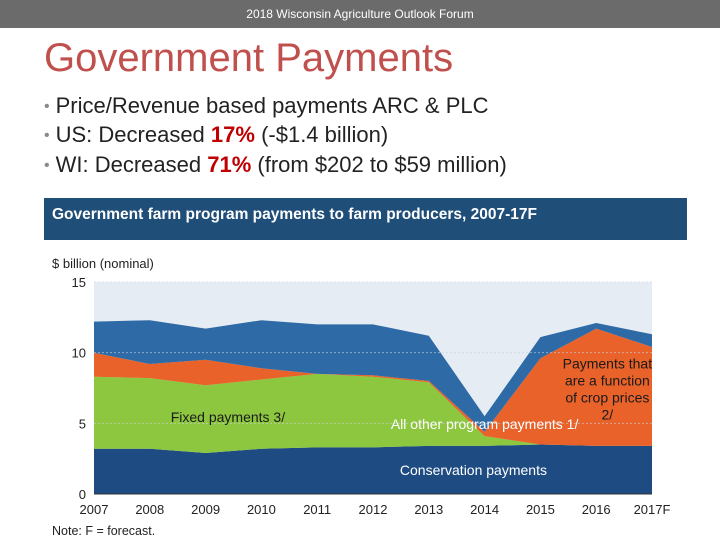 Image resolution: width=720 pixels, height=540 pixels. What do you see at coordinates (249, 58) in the screenshot?
I see `slide-title: Government Payments` at bounding box center [249, 58].